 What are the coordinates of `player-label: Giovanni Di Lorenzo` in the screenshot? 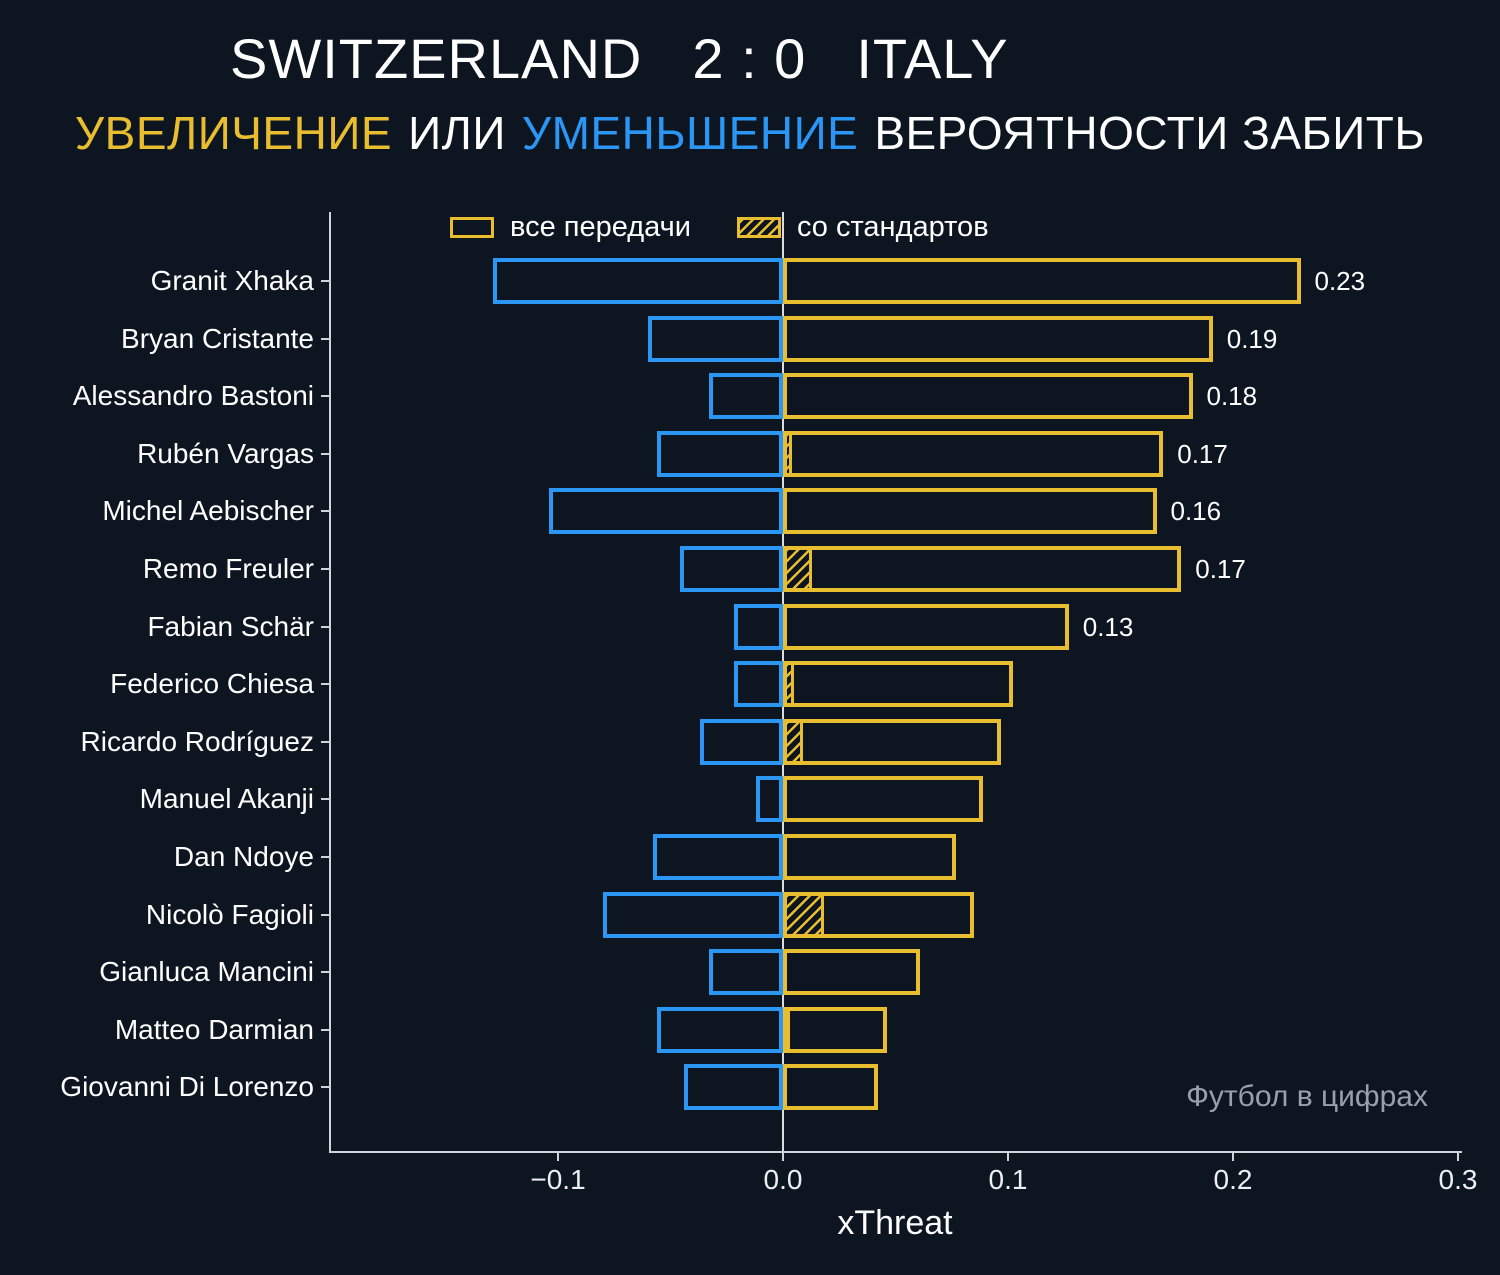 It's located at (187, 1087).